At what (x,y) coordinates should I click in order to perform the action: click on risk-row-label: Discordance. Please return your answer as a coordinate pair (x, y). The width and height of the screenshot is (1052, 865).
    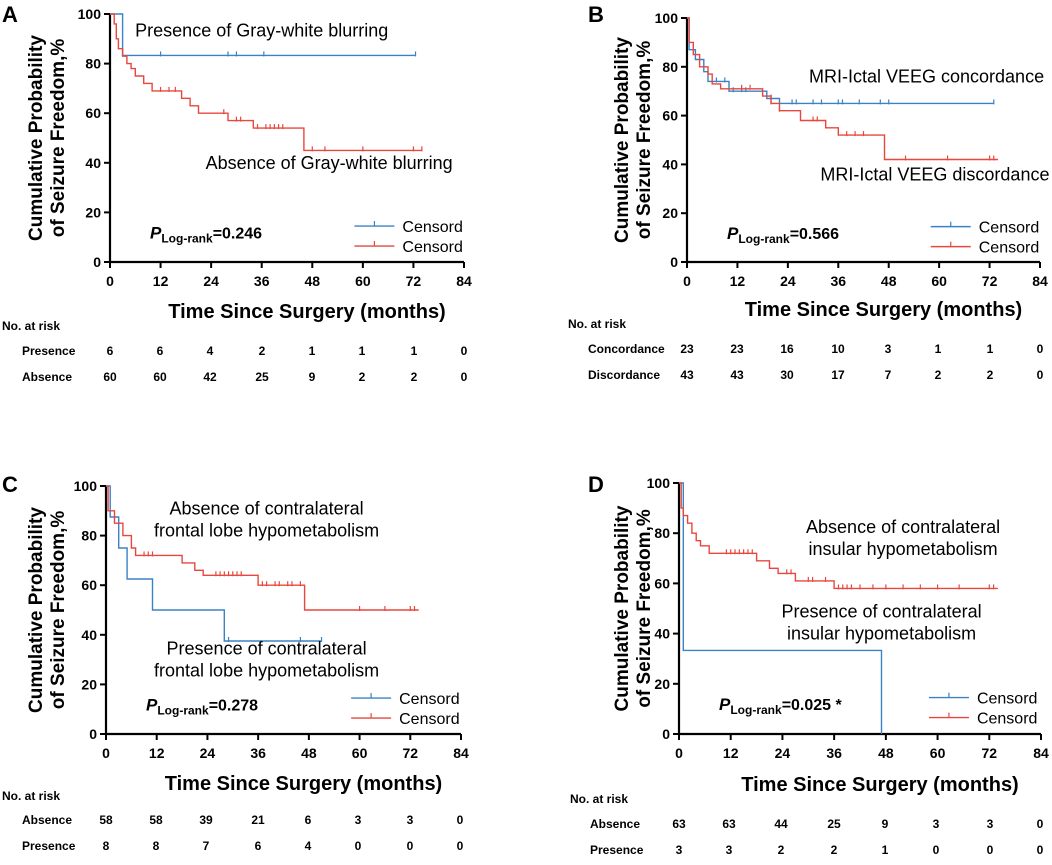
    Looking at the image, I should click on (624, 375).